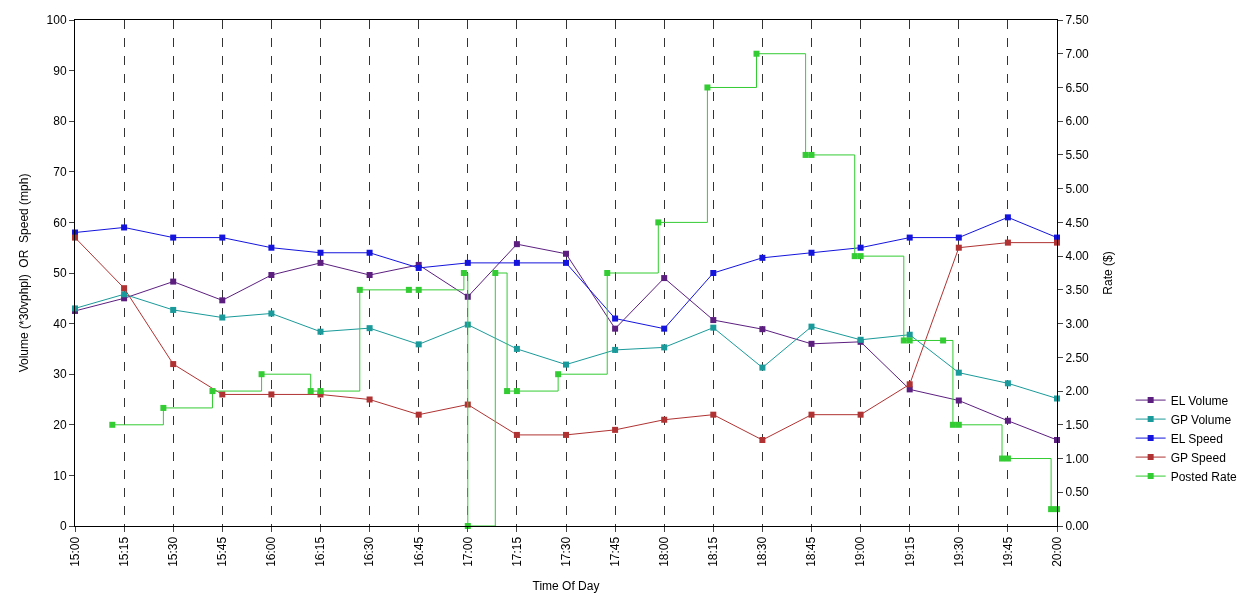 The width and height of the screenshot is (1255, 602). What do you see at coordinates (1077, 256) in the screenshot?
I see `y2-tick-label: 4.00` at bounding box center [1077, 256].